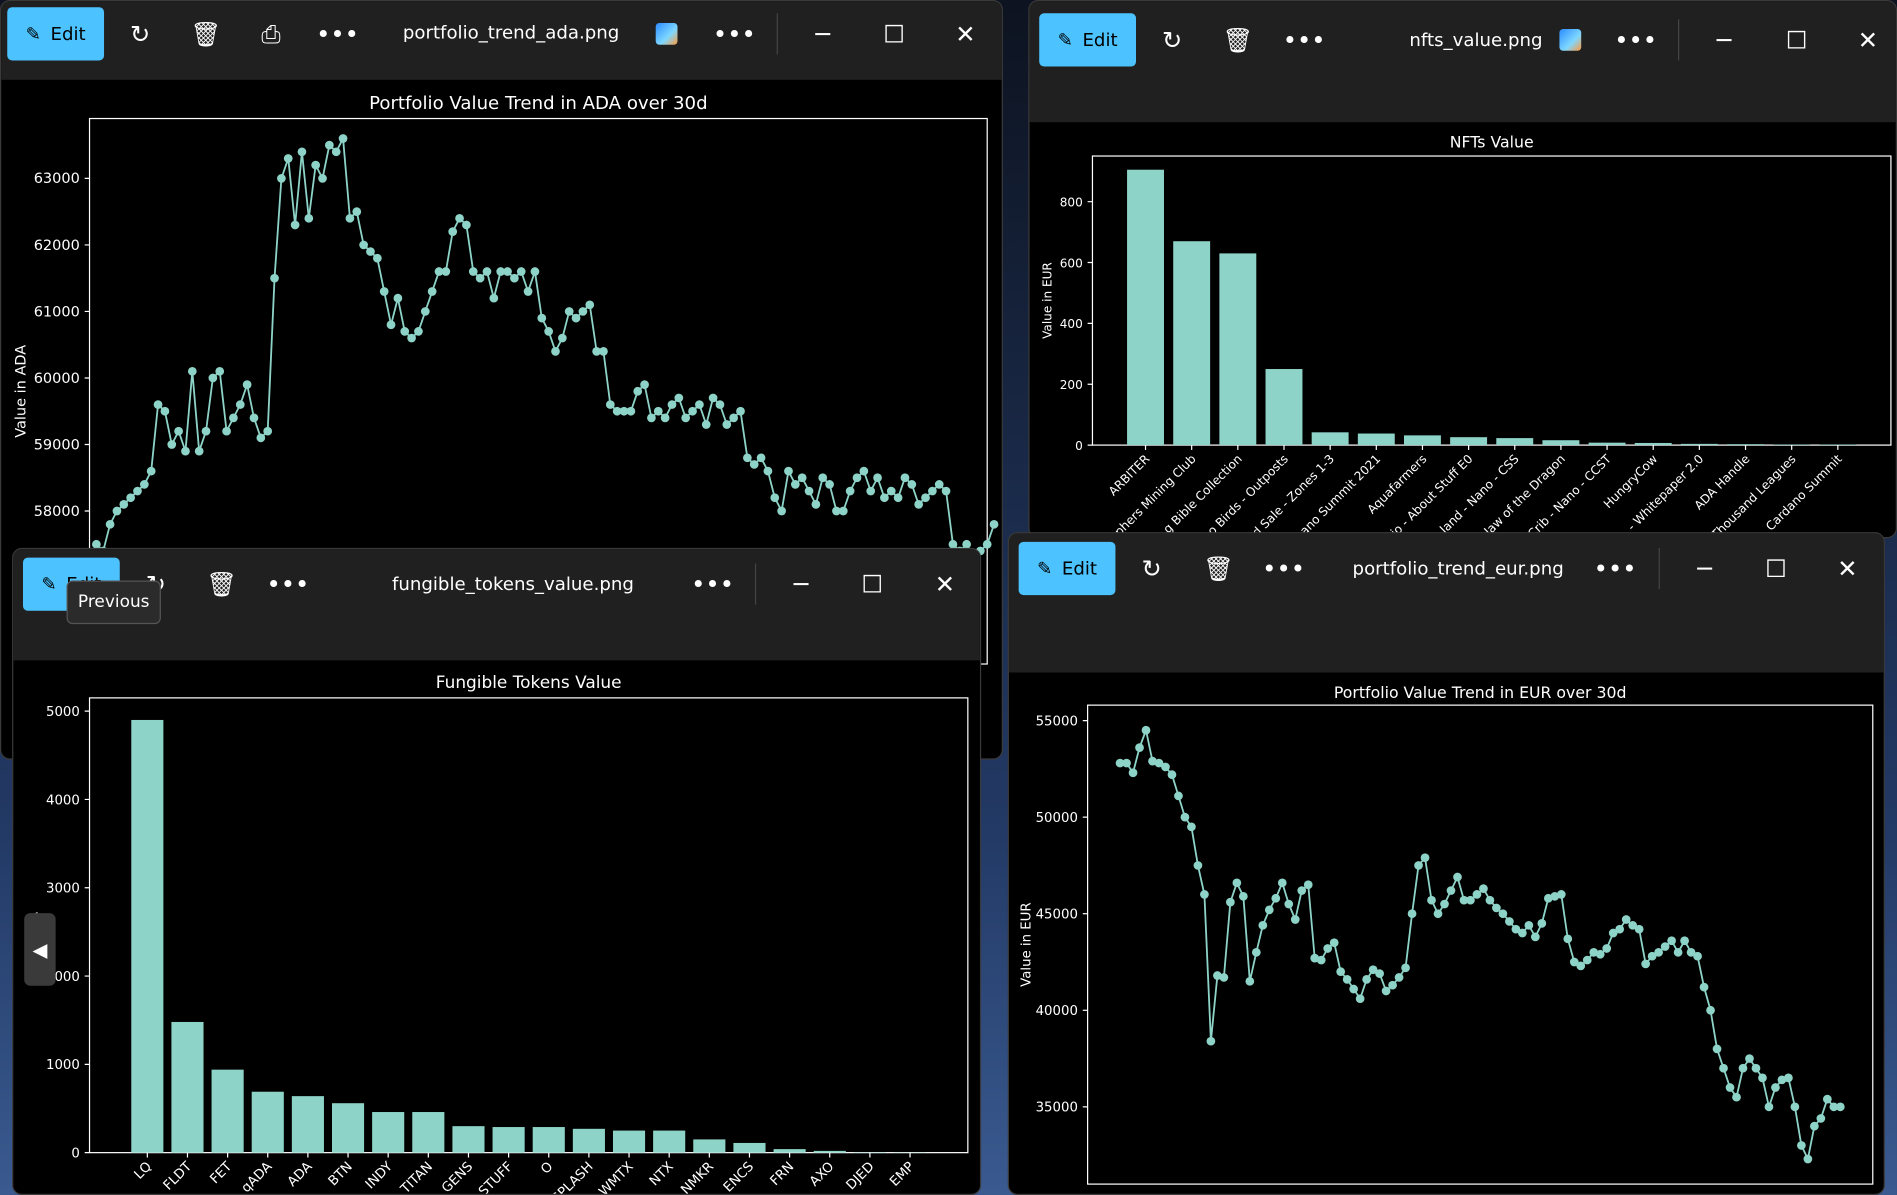 The image size is (1897, 1195). Describe the element at coordinates (57, 312) in the screenshot. I see `y-tick-label: 61000` at that location.